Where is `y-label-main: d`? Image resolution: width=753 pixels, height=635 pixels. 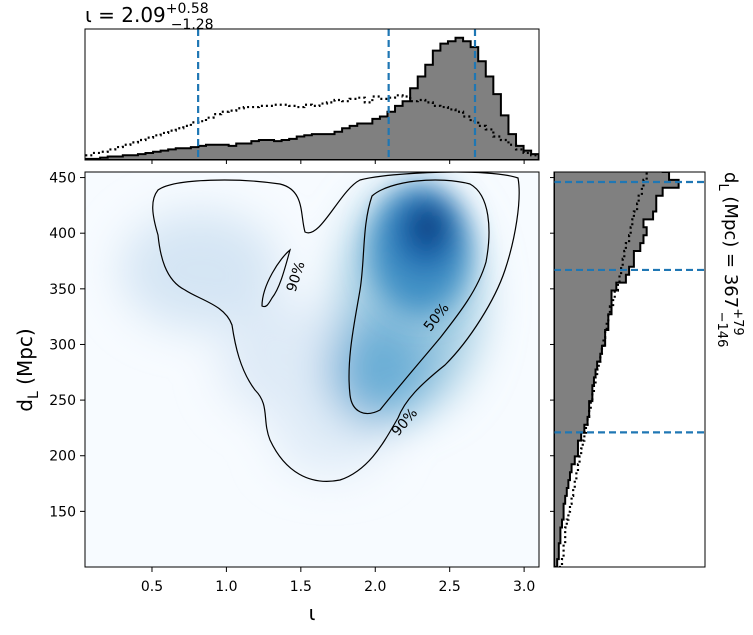 y-label-main: d is located at coordinates (25, 405).